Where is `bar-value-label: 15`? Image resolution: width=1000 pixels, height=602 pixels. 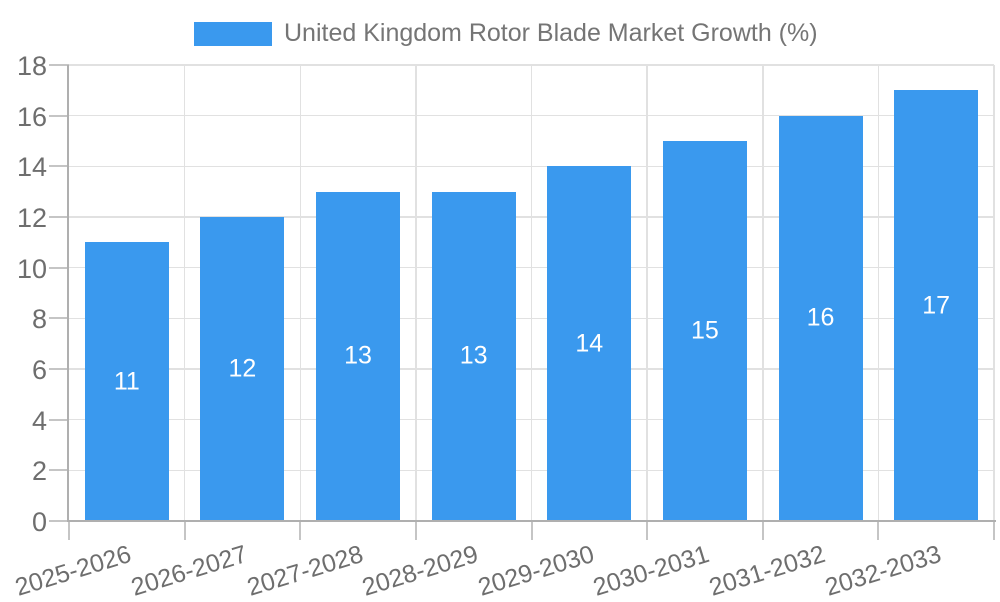
bar-value-label: 15 is located at coordinates (705, 330).